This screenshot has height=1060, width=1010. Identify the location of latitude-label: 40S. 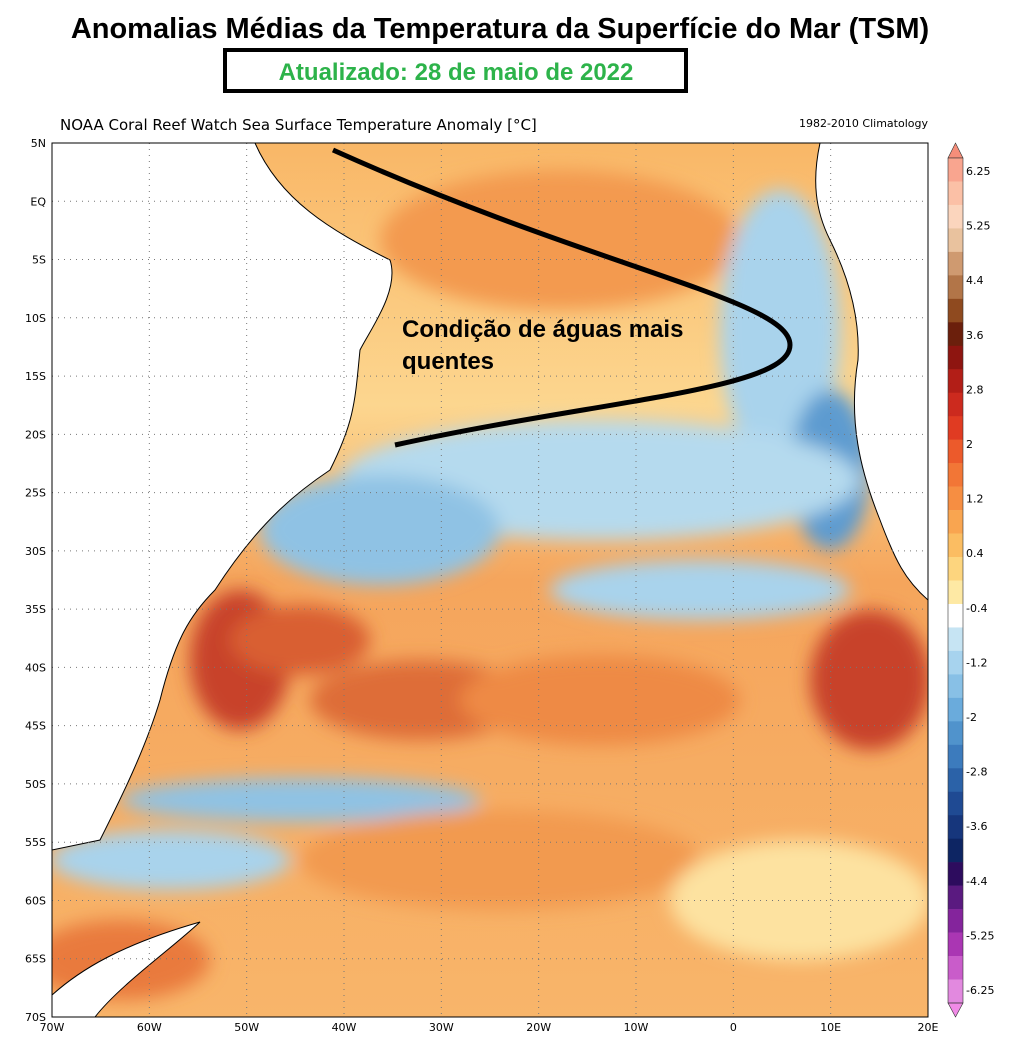
(35, 667).